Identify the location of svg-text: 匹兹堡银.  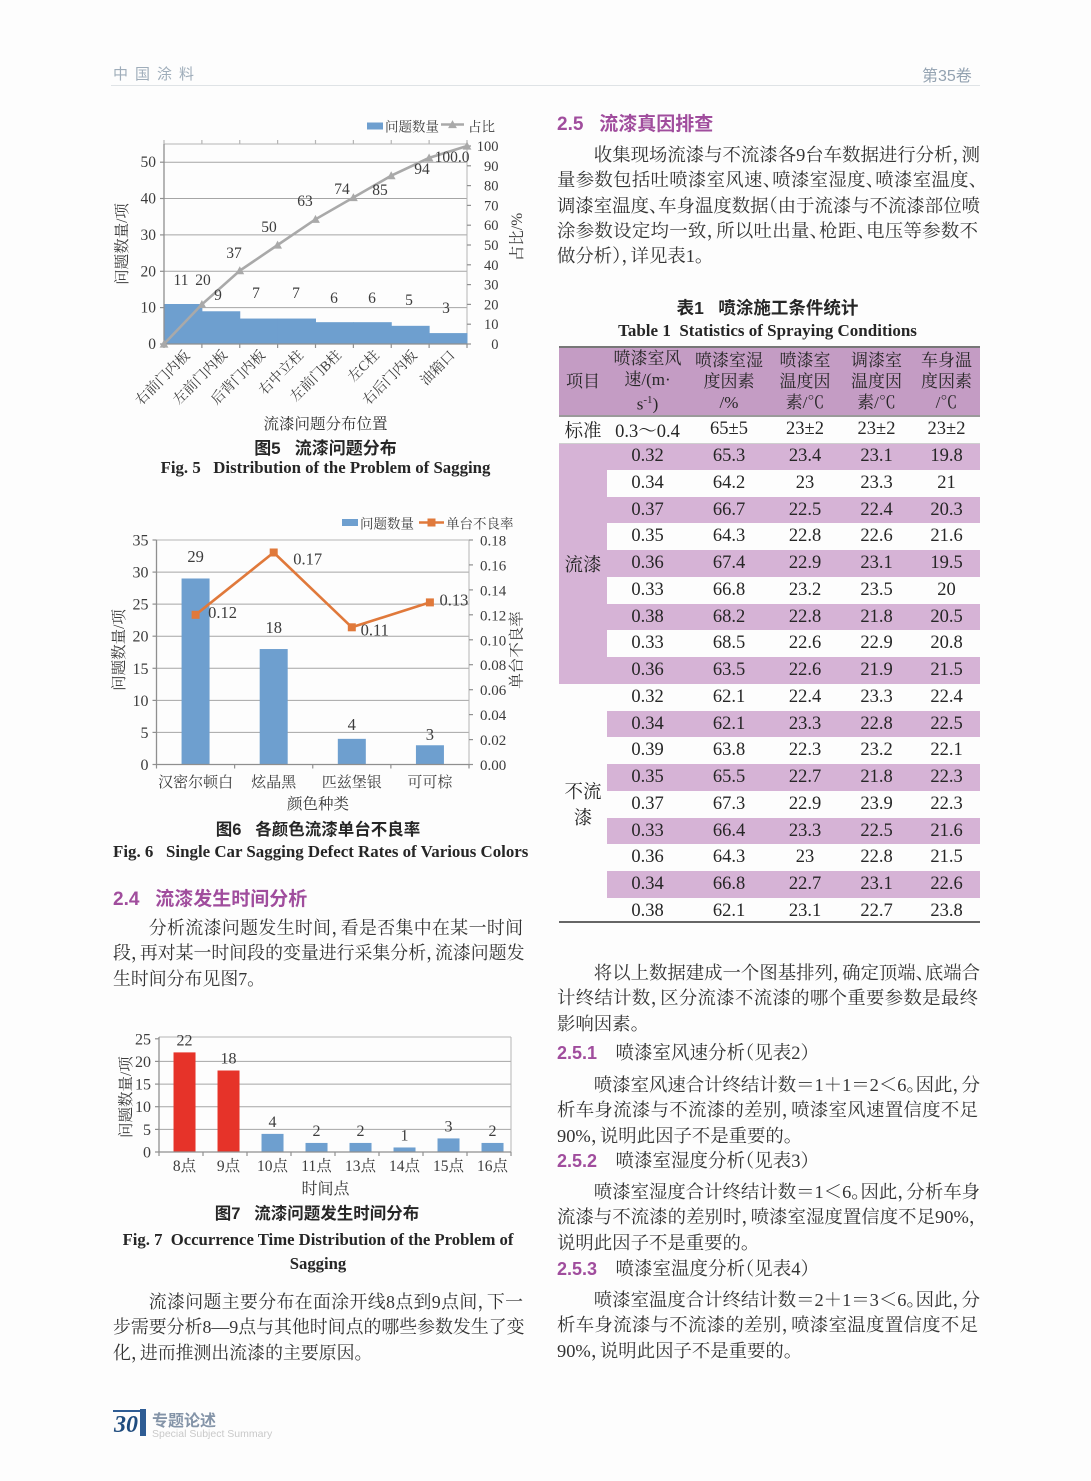
(352, 782).